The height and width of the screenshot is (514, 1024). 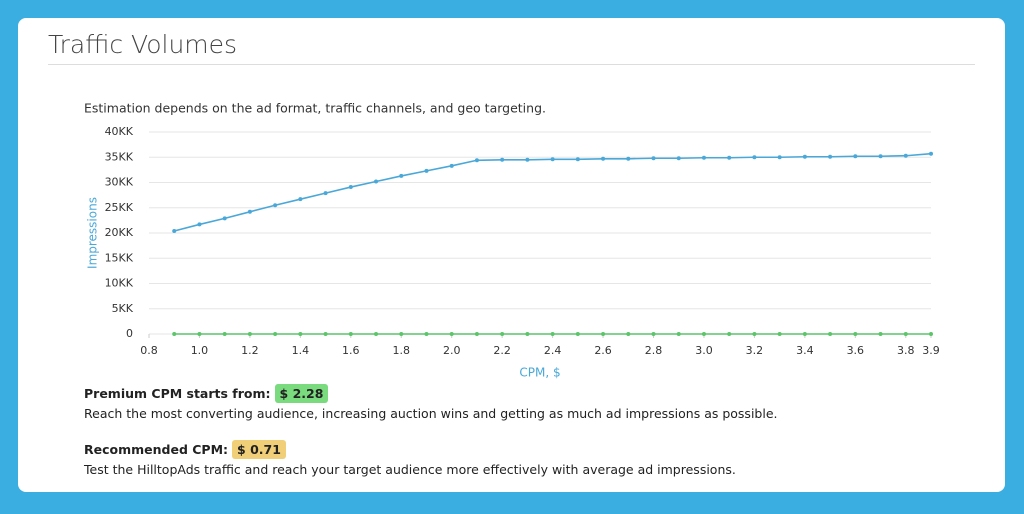 I want to click on y-tick-label: 15KK, so click(x=119, y=257).